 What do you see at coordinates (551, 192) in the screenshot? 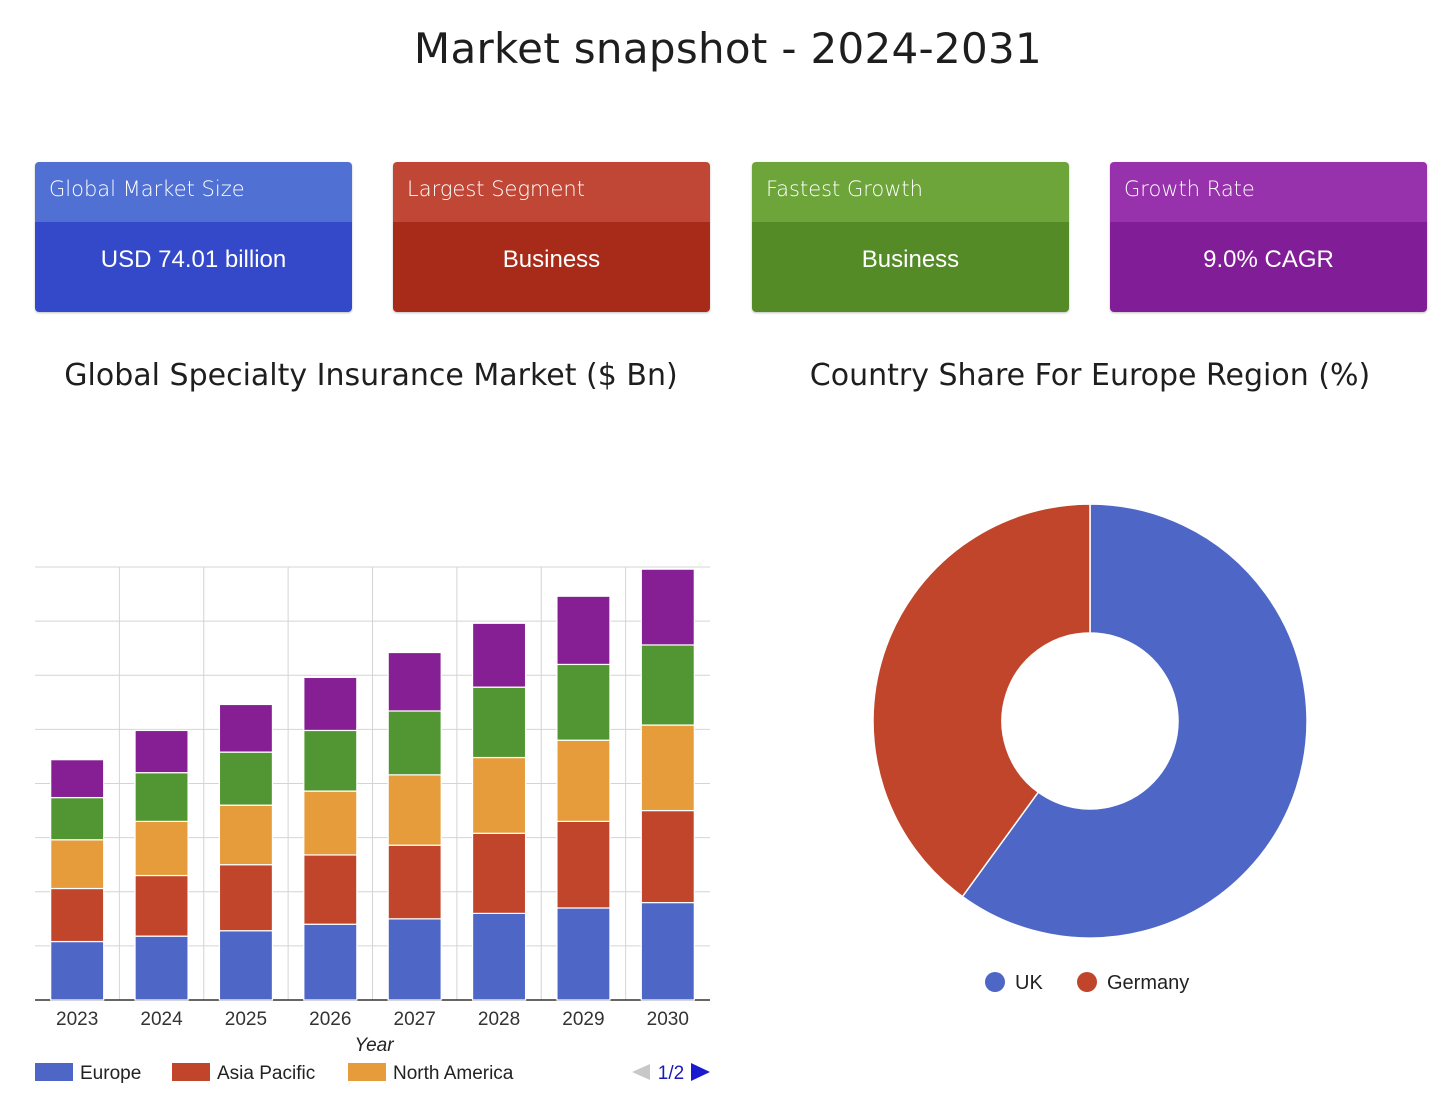
I see `kpi-label: Largest Segment` at bounding box center [551, 192].